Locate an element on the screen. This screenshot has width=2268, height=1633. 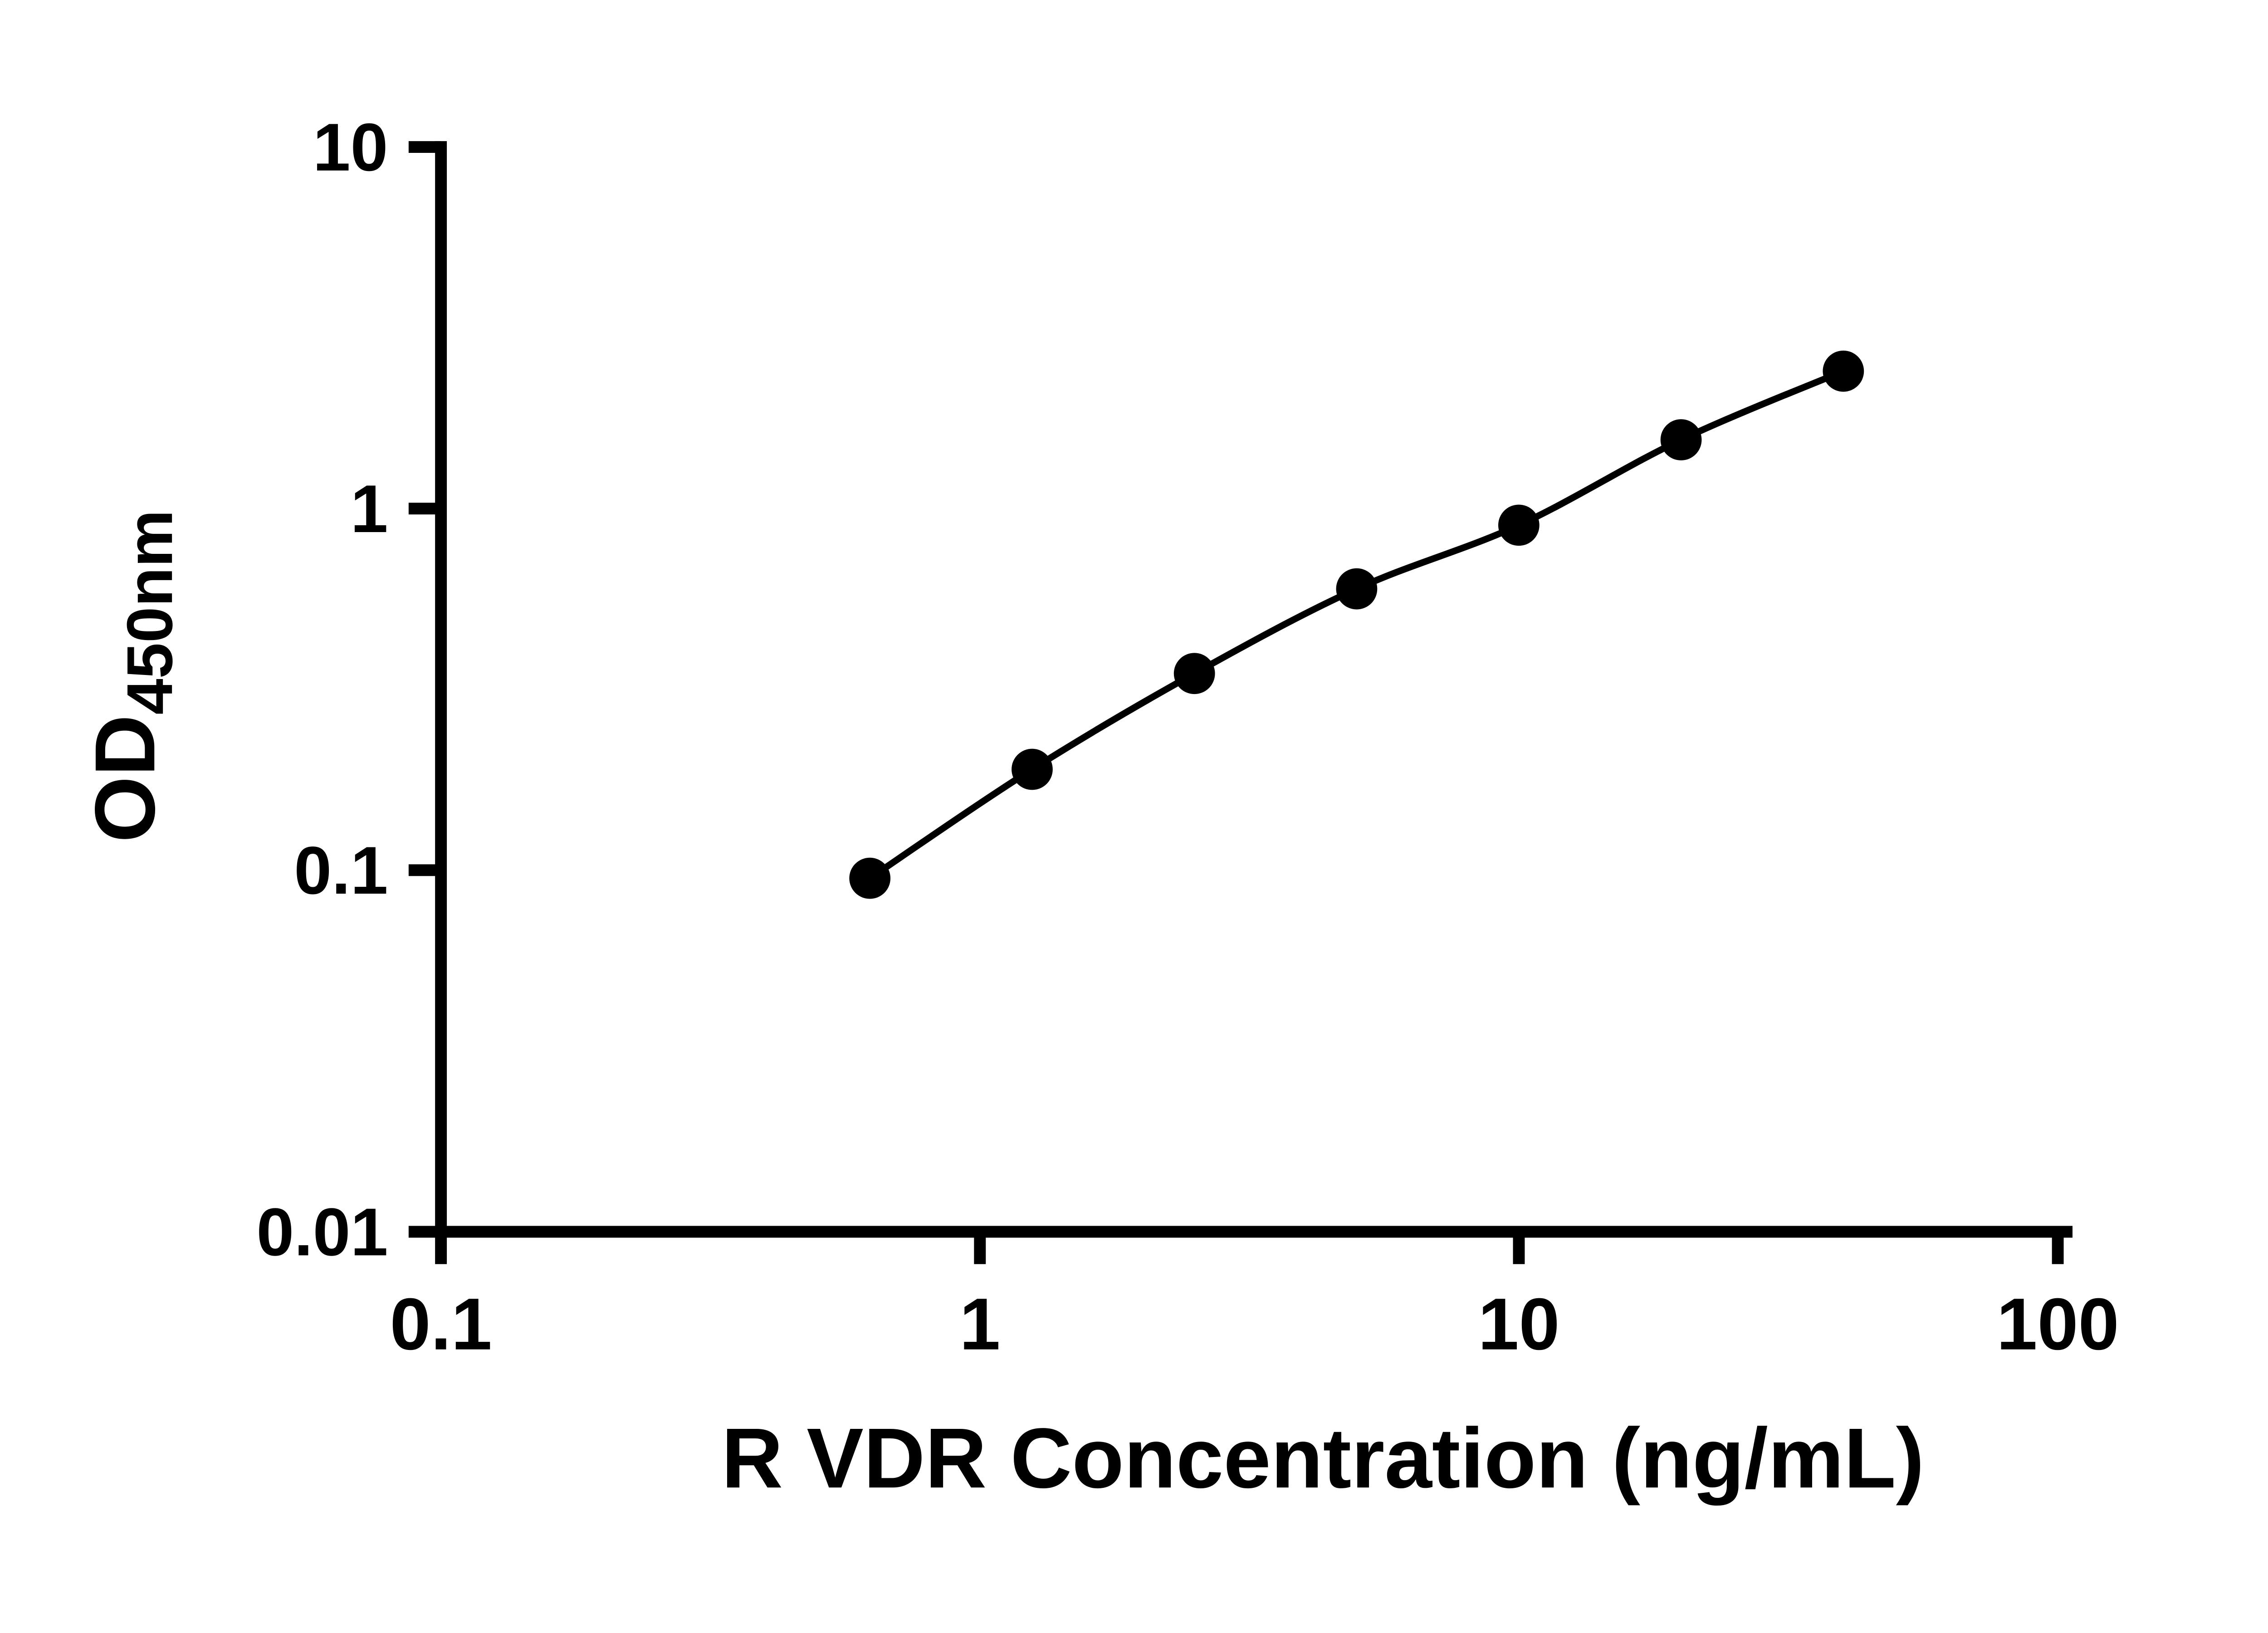
y-axis-tick-label: 10 is located at coordinates (351, 147).